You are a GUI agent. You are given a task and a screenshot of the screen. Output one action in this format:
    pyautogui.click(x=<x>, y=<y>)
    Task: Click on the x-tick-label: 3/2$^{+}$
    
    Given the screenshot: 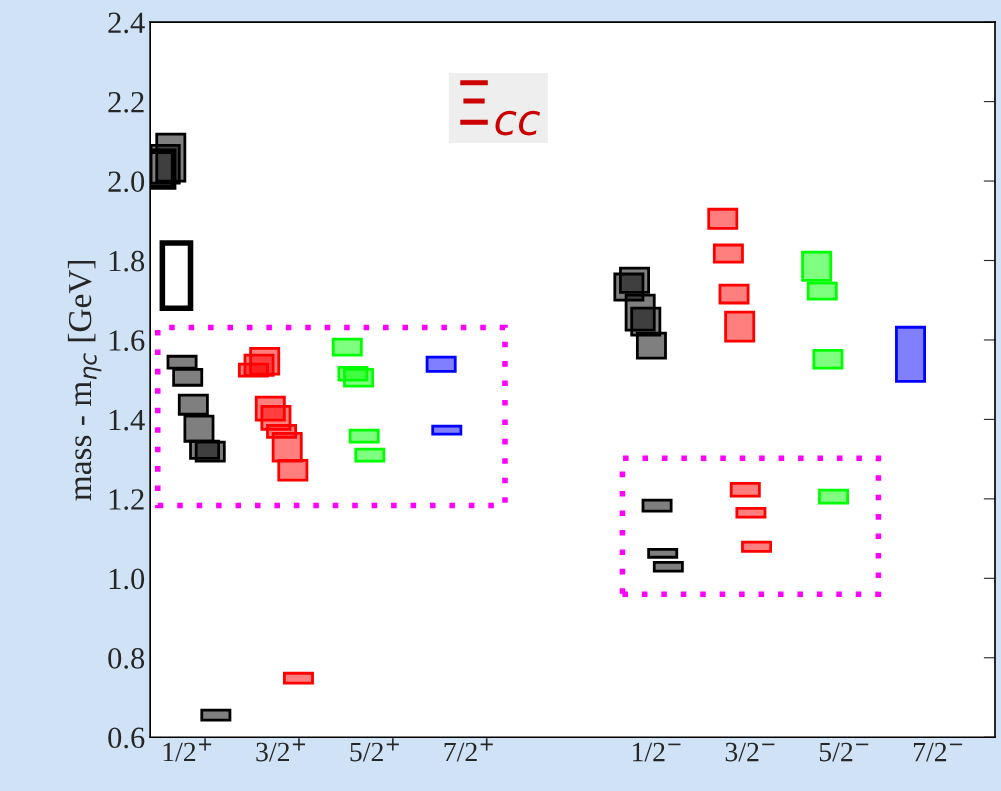 What is the action you would take?
    pyautogui.click(x=281, y=750)
    